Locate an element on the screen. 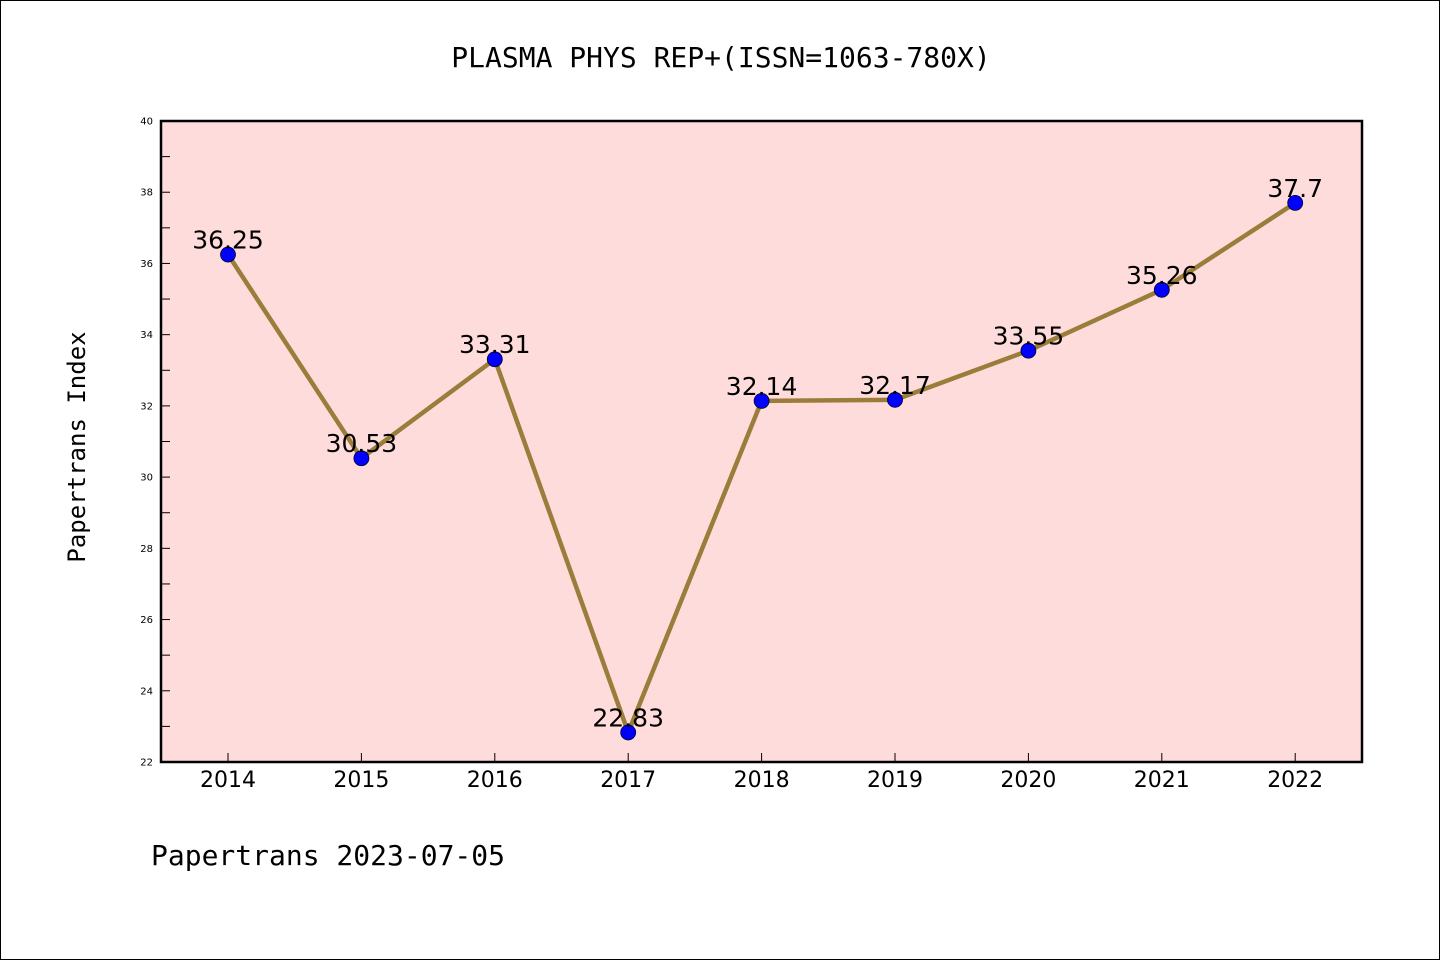 The height and width of the screenshot is (961, 1440). x-tick-label: 2014 is located at coordinates (228, 780).